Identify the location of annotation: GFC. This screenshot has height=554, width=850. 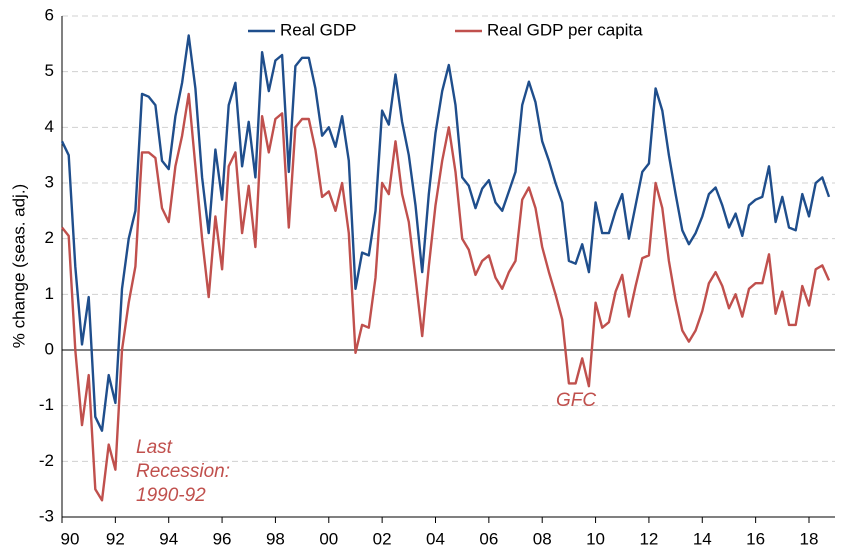
(576, 400).